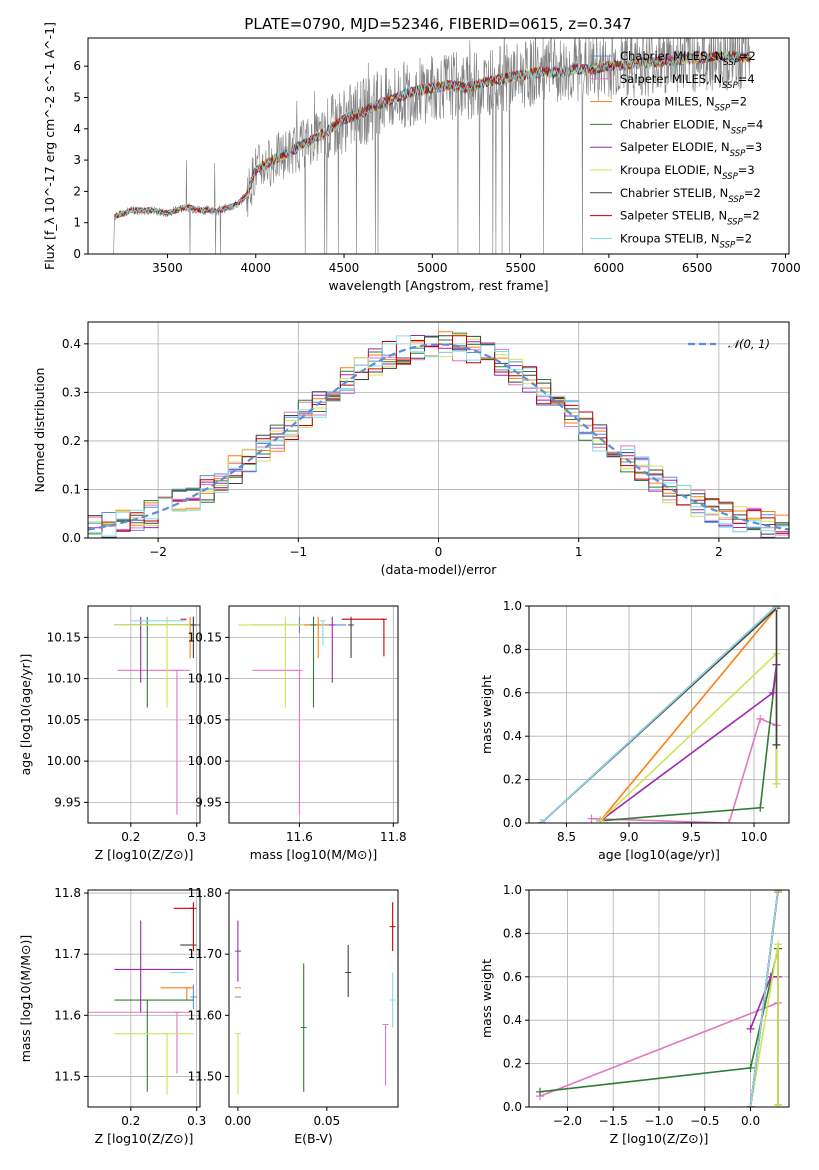 Image resolution: width=819 pixels, height=1170 pixels. What do you see at coordinates (609, 268) in the screenshot?
I see `x-tick-label: 6000` at bounding box center [609, 268].